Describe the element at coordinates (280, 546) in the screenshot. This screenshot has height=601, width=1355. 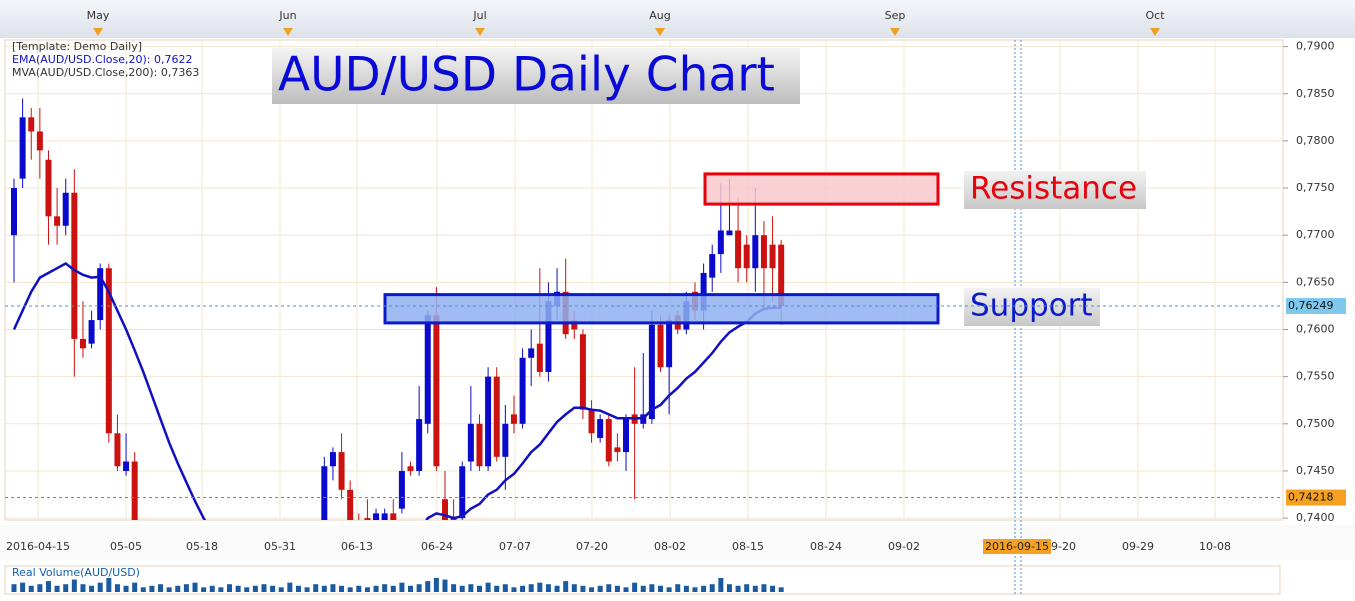
I see `x-tick-label: 05-31` at that location.